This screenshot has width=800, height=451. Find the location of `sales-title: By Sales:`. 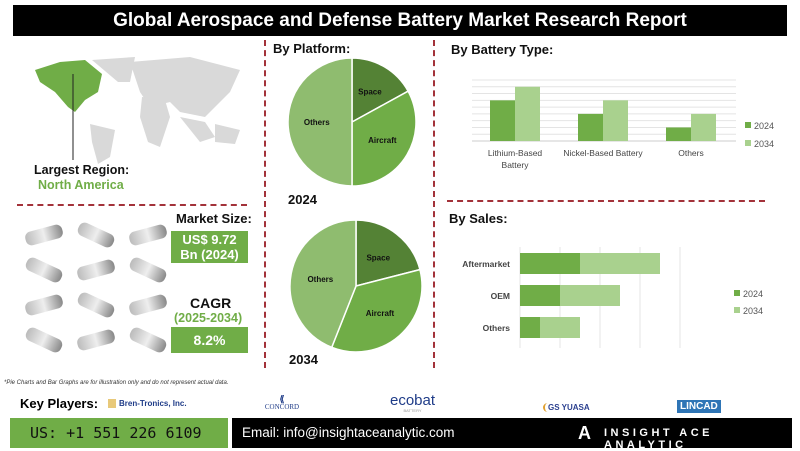

sales-title: By Sales: is located at coordinates (478, 218).